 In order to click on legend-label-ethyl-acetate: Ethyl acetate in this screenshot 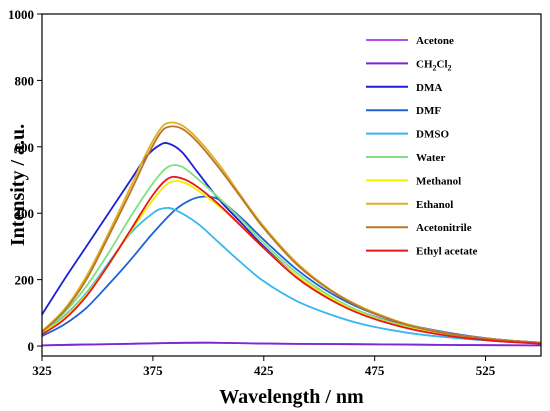, I will do `click(447, 252)`.